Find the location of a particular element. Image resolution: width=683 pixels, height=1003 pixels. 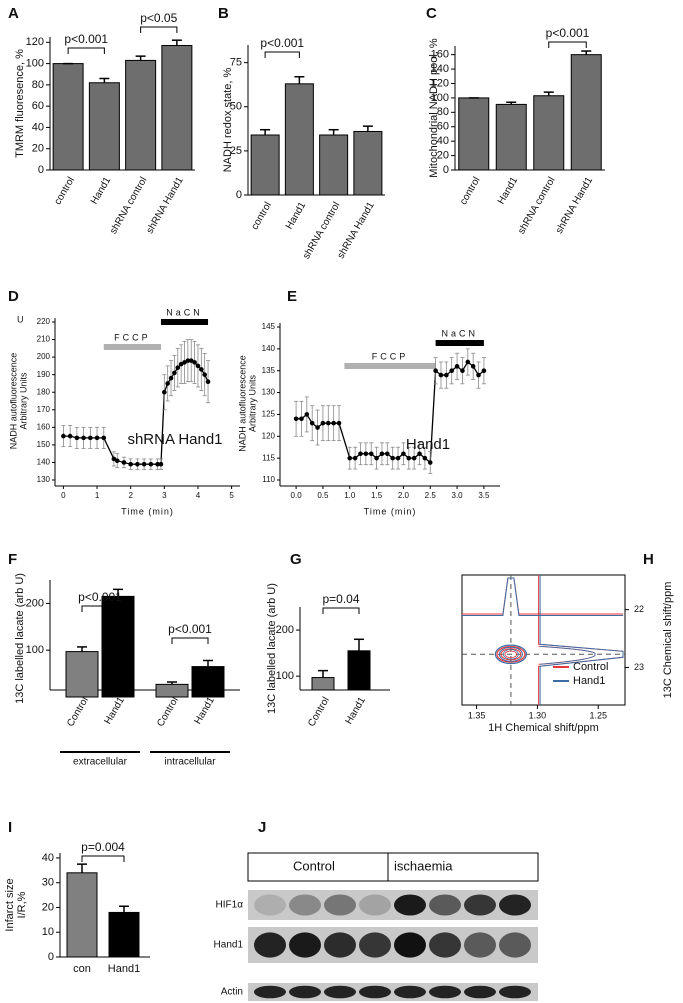

y-tick-label: 80 is located at coordinates (443, 112).